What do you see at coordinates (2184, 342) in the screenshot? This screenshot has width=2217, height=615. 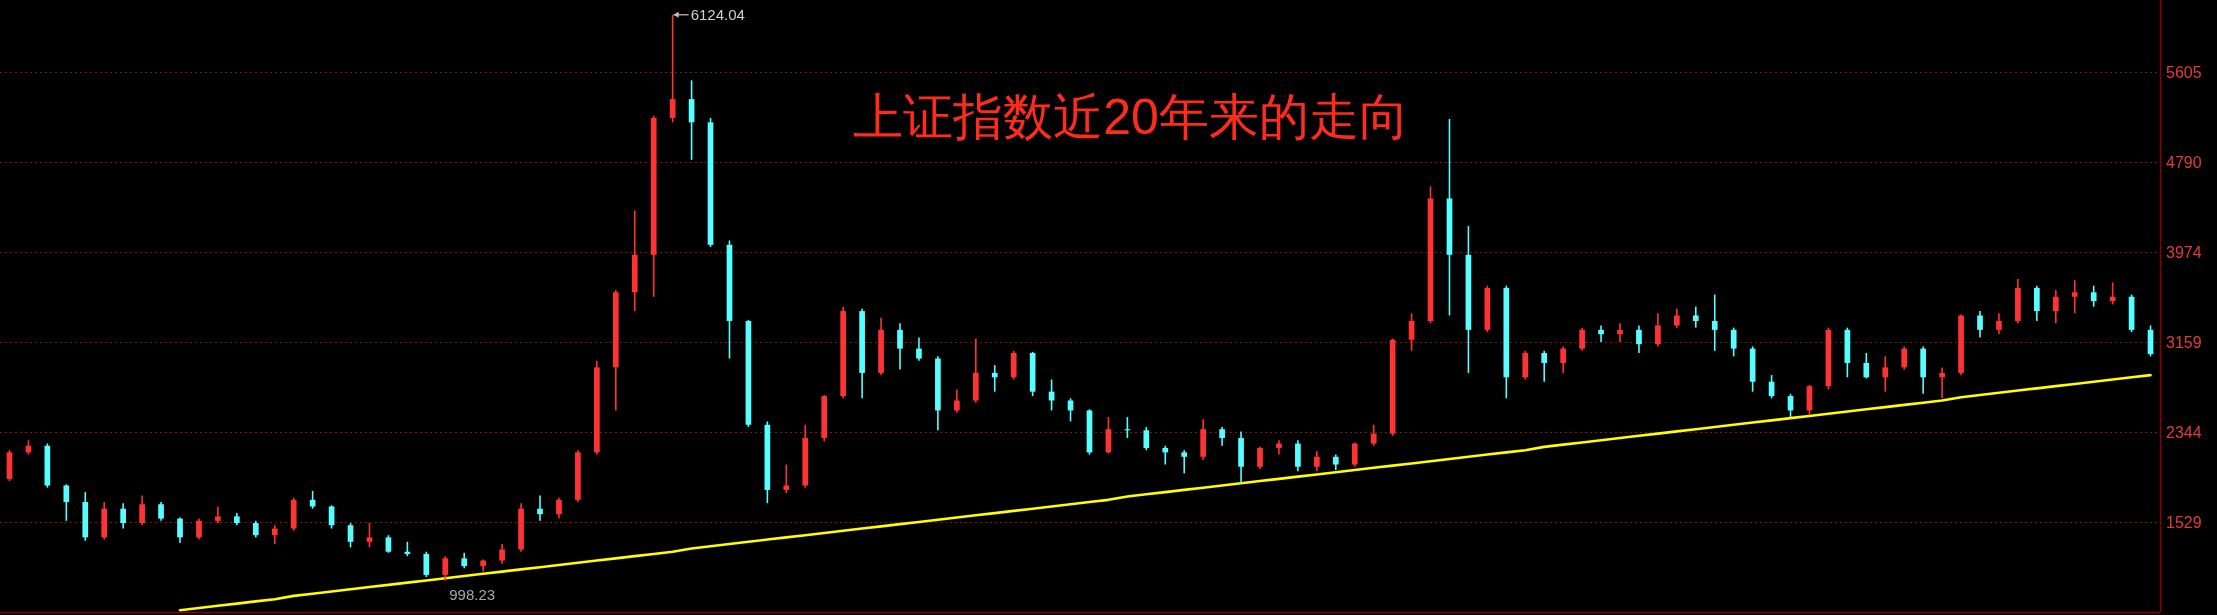 I see `y-tick-label: 3159` at bounding box center [2184, 342].